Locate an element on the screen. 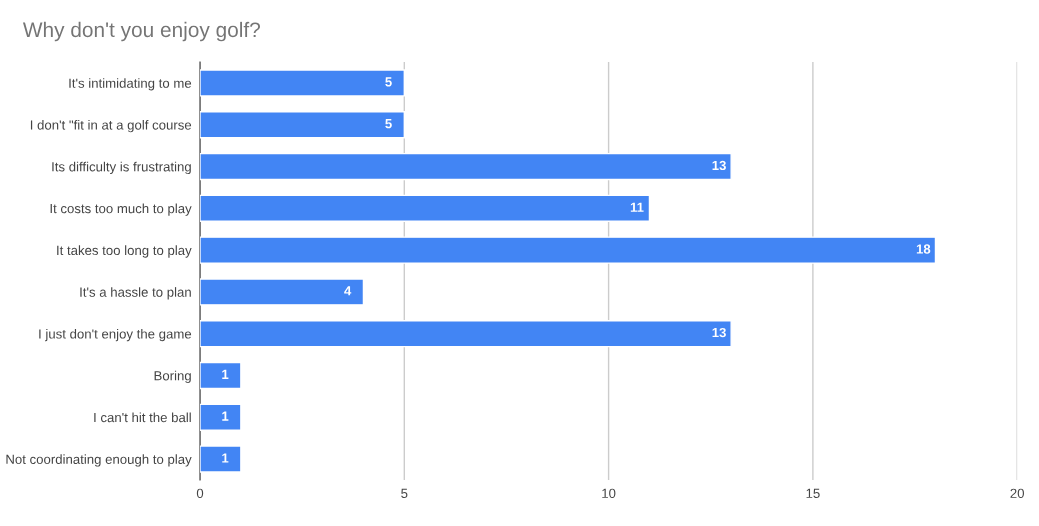  y-tick-label: It's a hassle to plan is located at coordinates (135, 293).